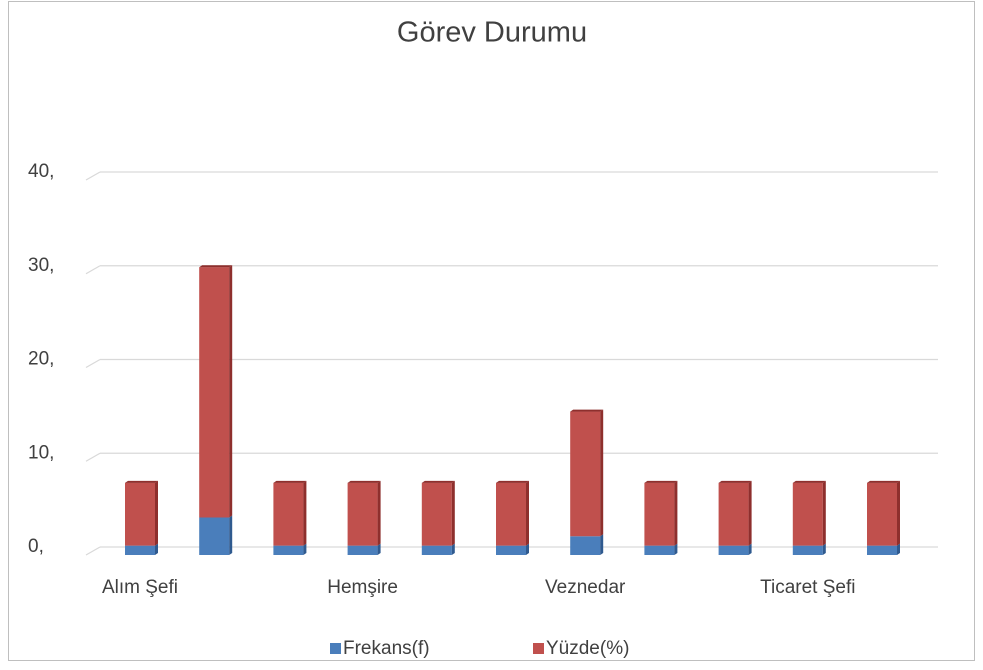 The image size is (983, 670). I want to click on x-tick-label: Hemşire, so click(362, 587).